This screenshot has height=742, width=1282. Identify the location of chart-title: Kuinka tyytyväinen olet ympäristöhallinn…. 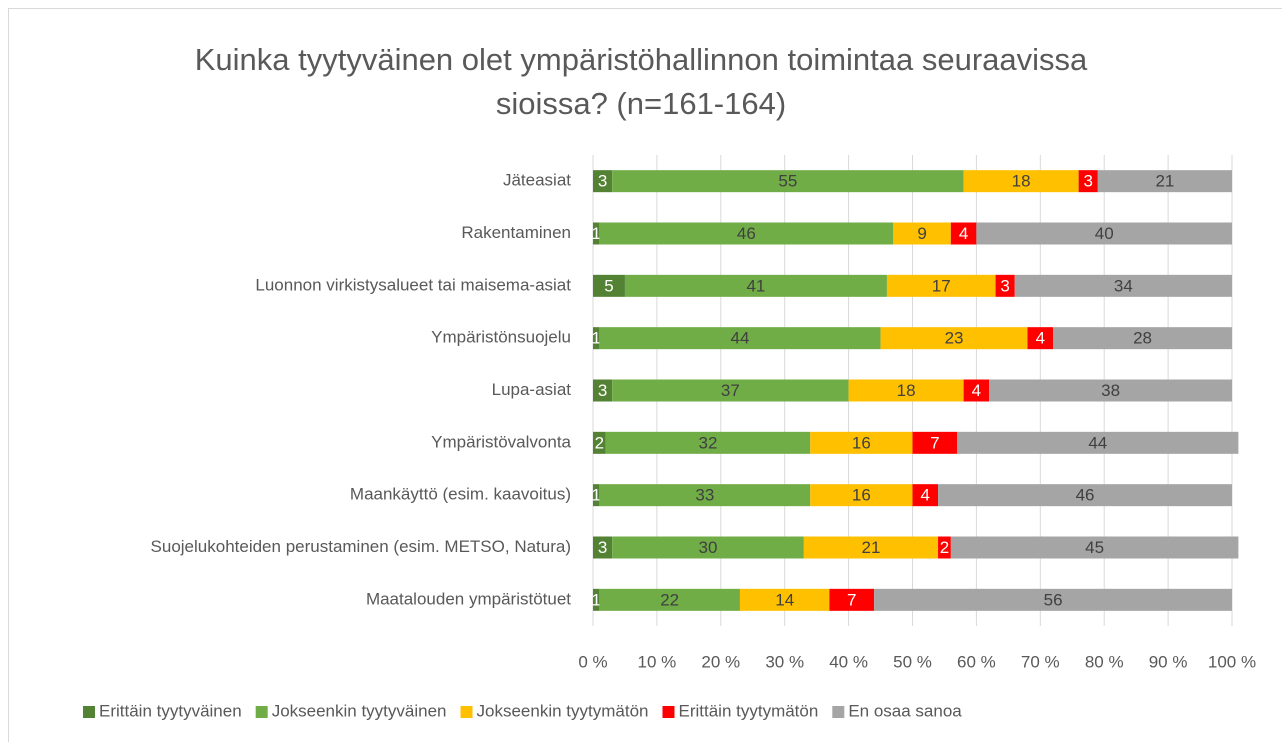
(641, 81).